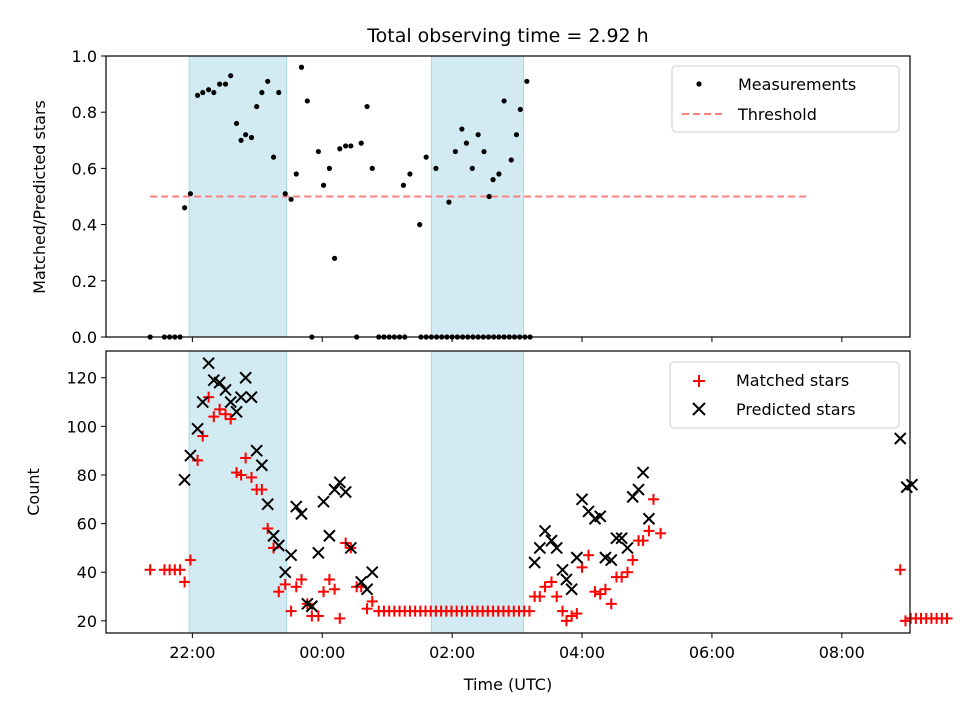  Describe the element at coordinates (81, 426) in the screenshot. I see `y-tick-label: 100` at that location.